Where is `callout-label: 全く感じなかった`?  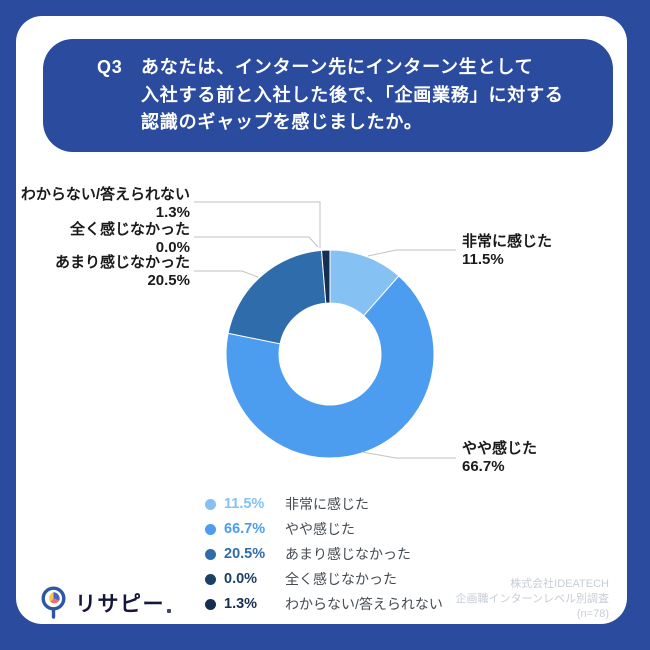 callout-label: 全く感じなかった is located at coordinates (129, 229).